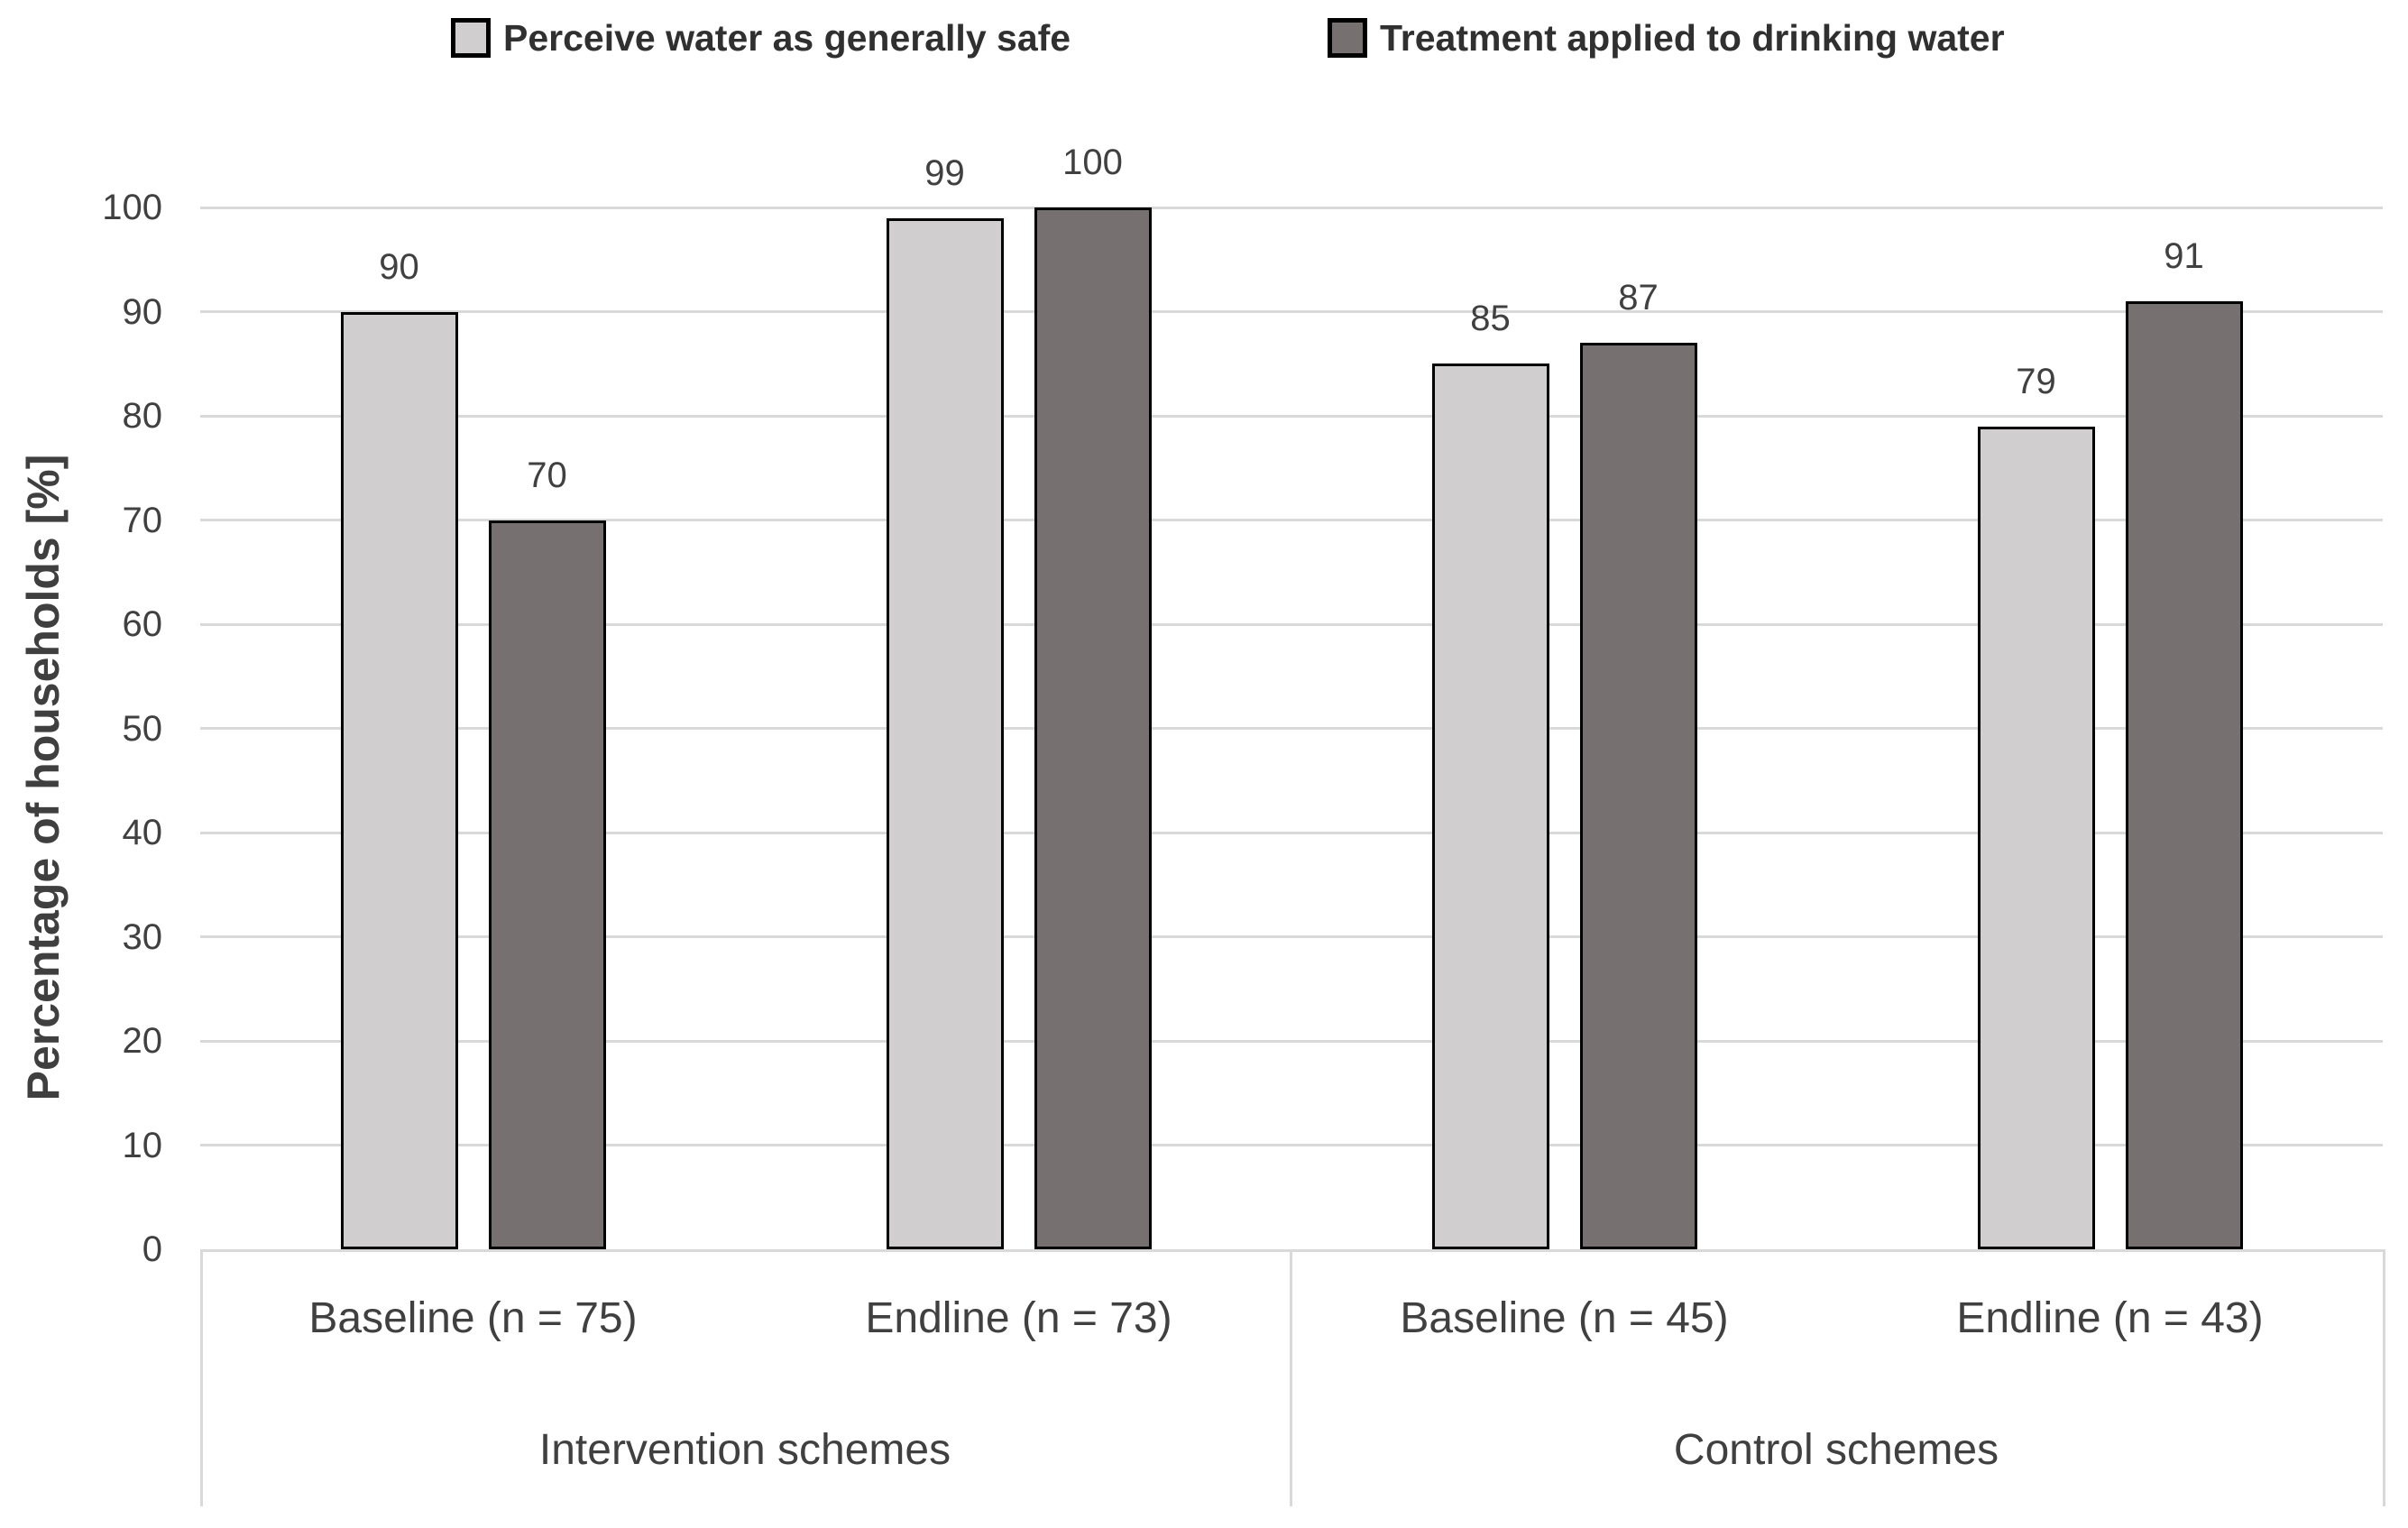 This screenshot has width=2408, height=1528. Describe the element at coordinates (944, 172) in the screenshot. I see `bar-value-label: 99` at that location.